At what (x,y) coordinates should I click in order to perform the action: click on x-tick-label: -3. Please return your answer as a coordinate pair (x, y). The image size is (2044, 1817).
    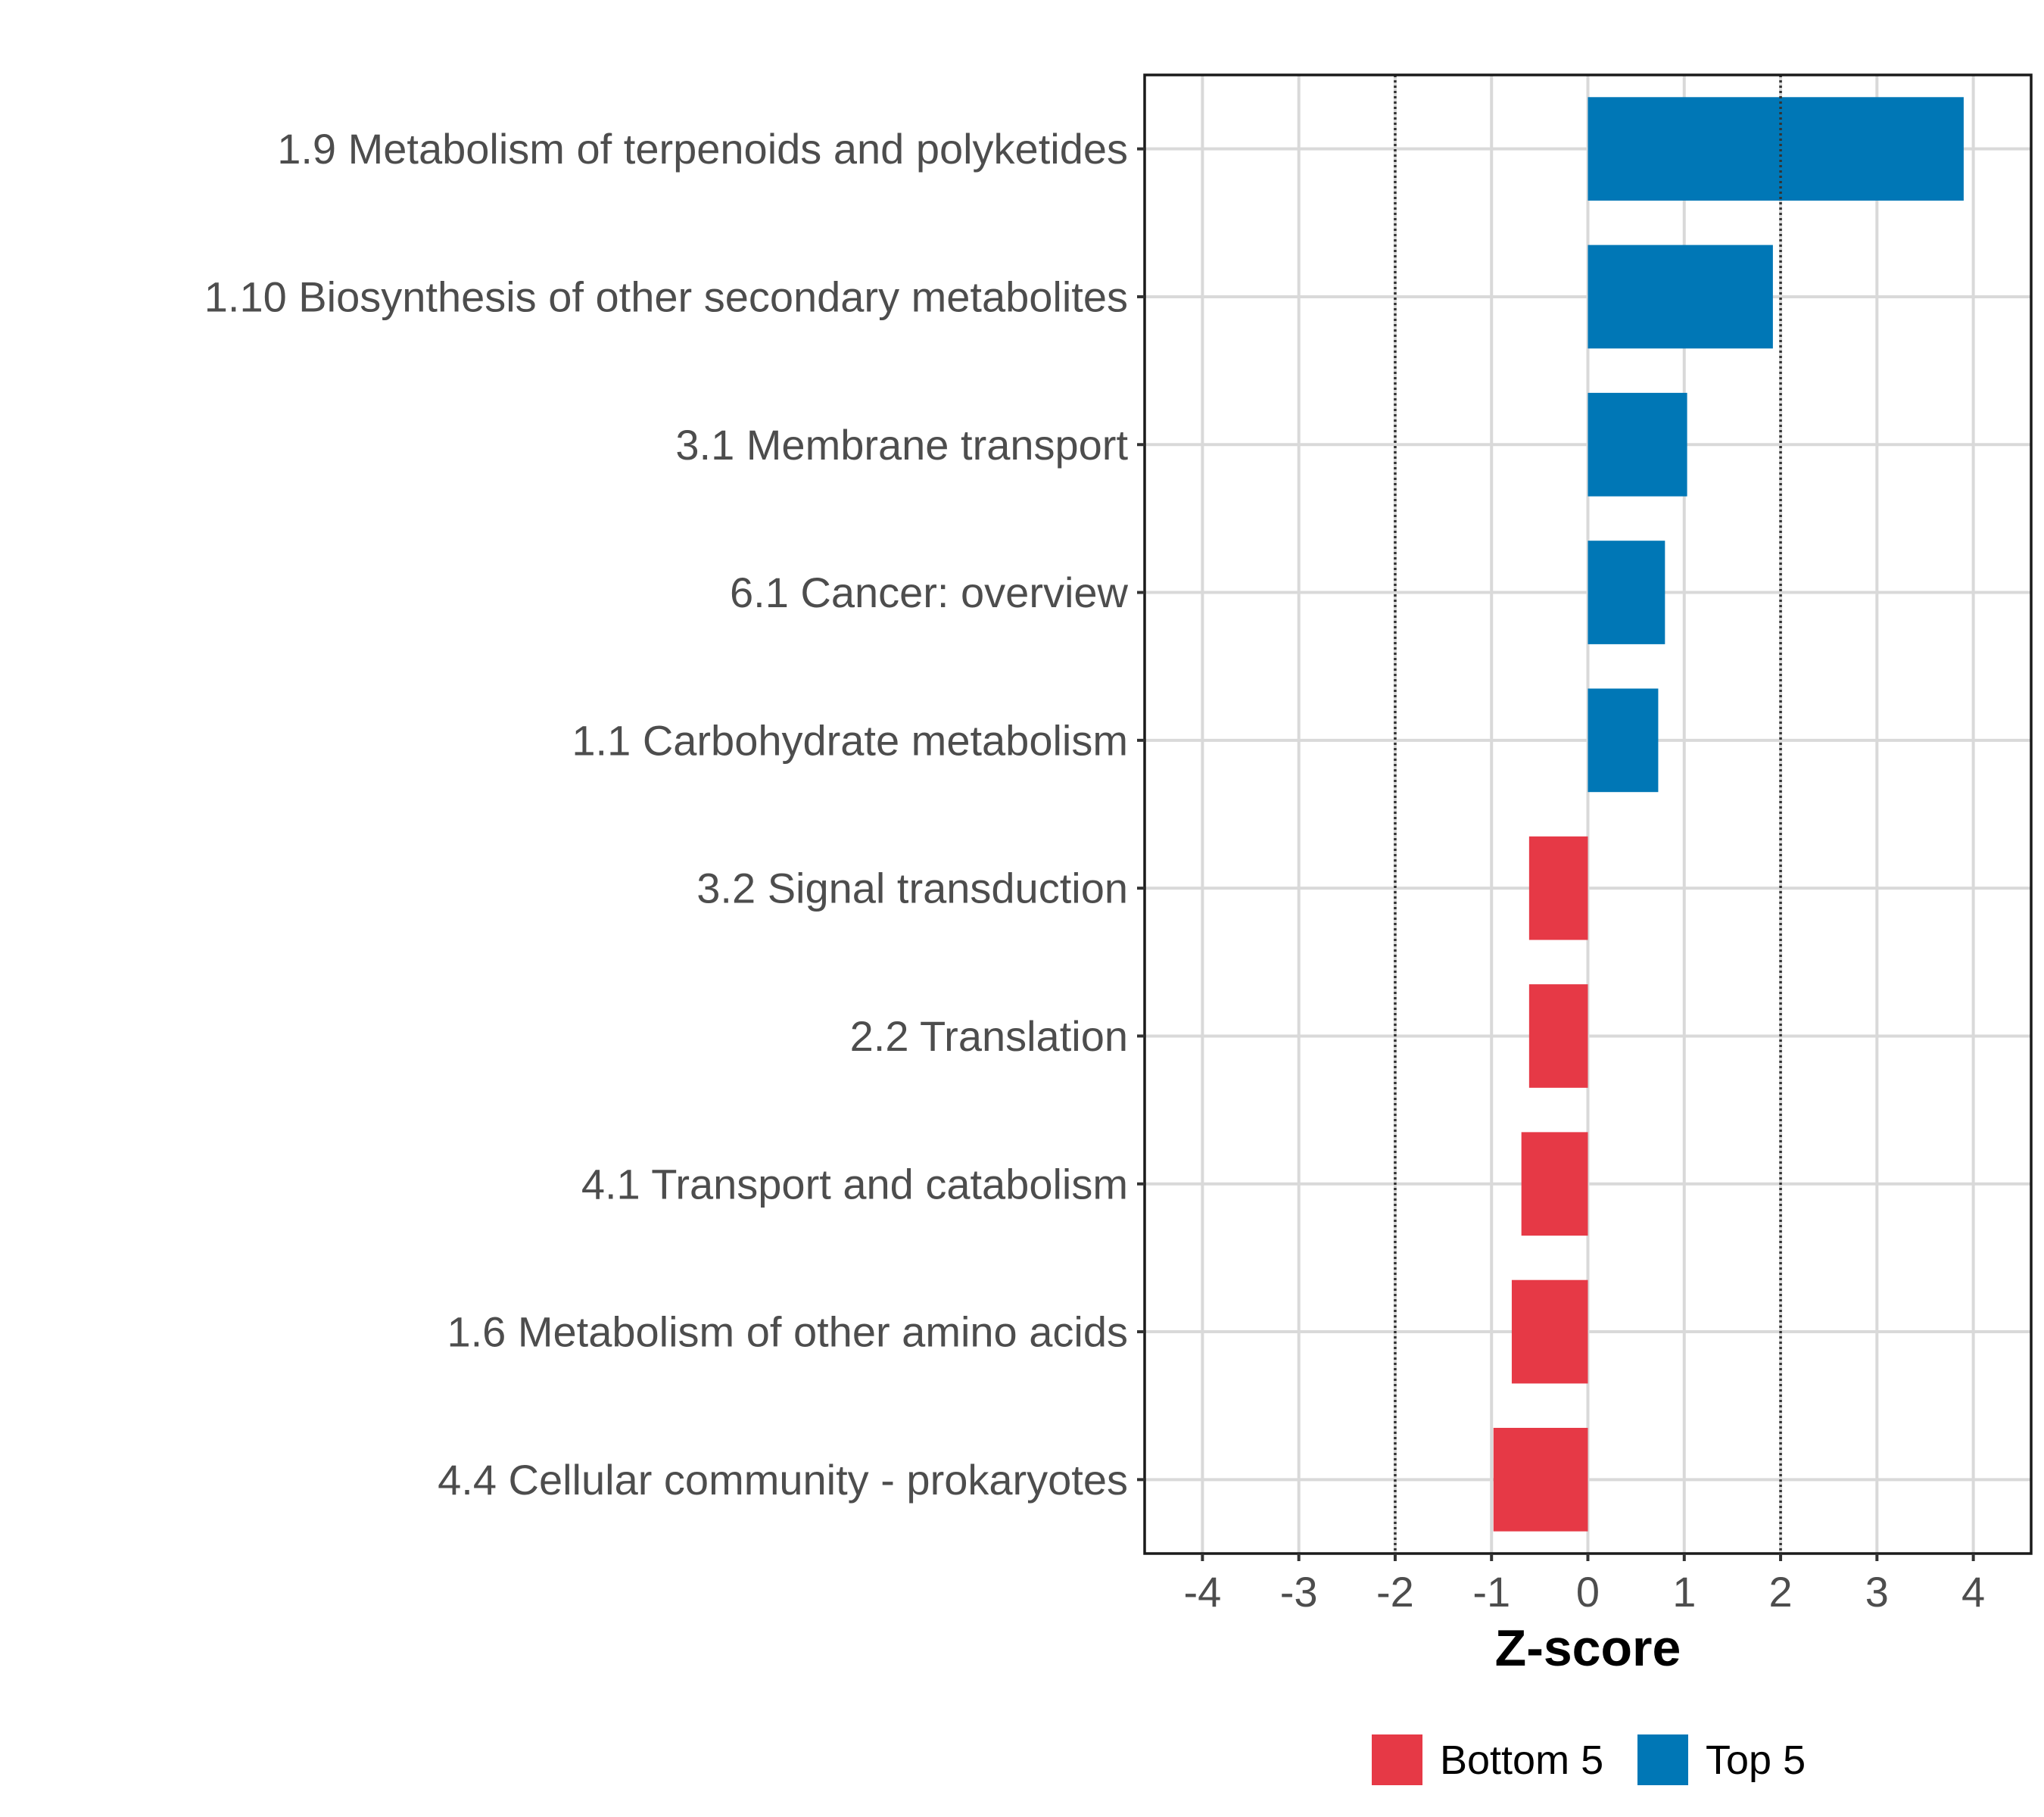
    Looking at the image, I should click on (1299, 1592).